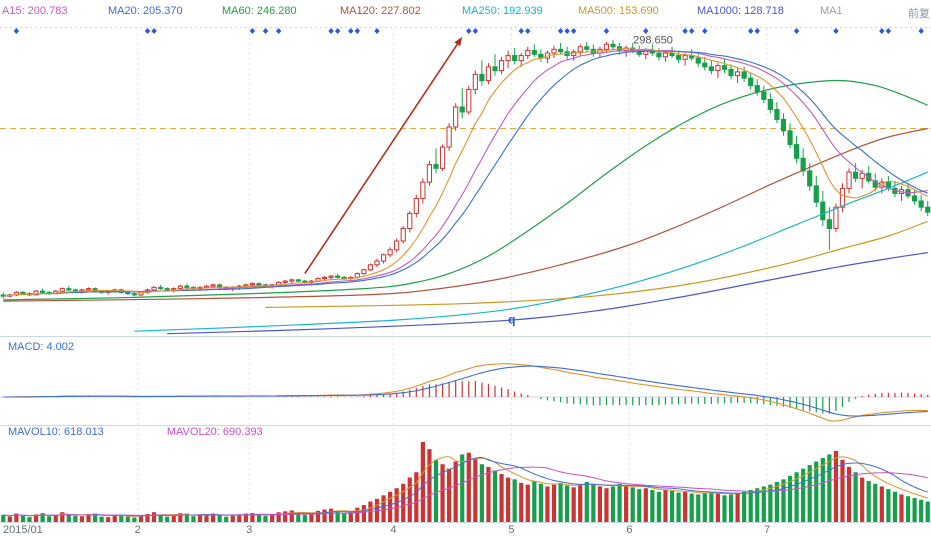 The width and height of the screenshot is (931, 539). What do you see at coordinates (23, 530) in the screenshot?
I see `x-axis-label: 2015/01` at bounding box center [23, 530].